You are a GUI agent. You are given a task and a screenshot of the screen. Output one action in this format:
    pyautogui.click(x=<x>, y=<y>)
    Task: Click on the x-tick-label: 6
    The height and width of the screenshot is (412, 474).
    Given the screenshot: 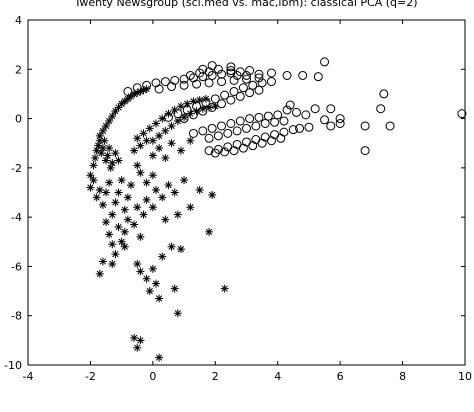 What is the action you would take?
    pyautogui.click(x=340, y=376)
    